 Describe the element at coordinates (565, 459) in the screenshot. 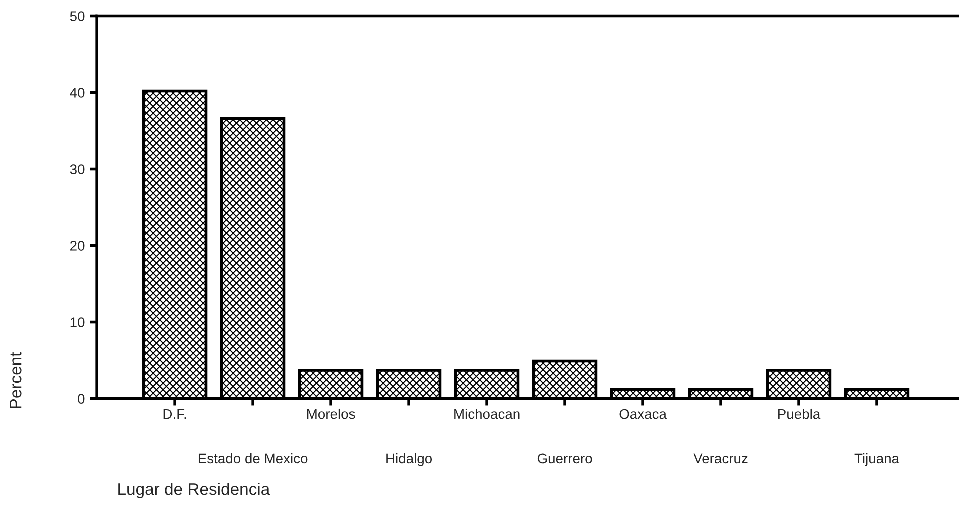

I see `x-tick-label: Guerrero` at that location.